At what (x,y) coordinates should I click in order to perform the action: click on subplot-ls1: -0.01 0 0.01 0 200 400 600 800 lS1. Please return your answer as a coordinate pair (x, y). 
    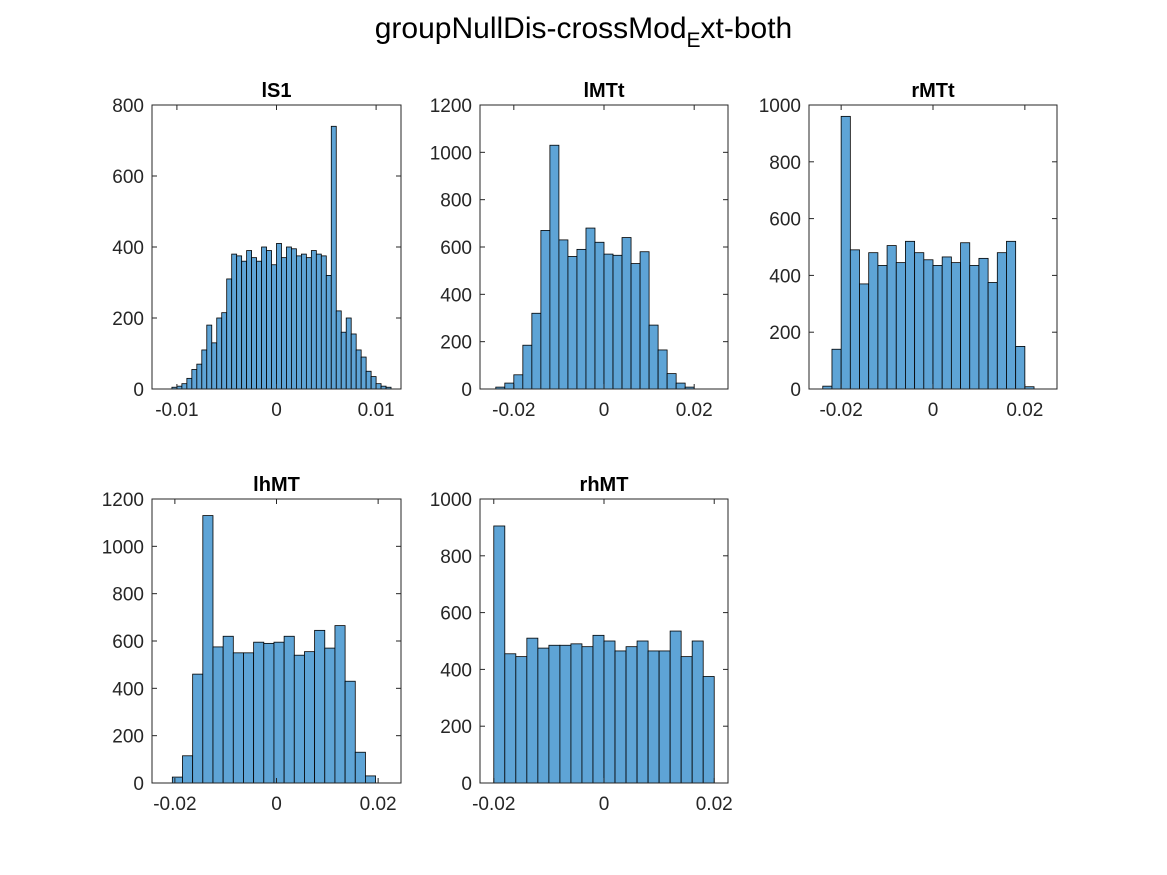
    Looking at the image, I should click on (257, 250).